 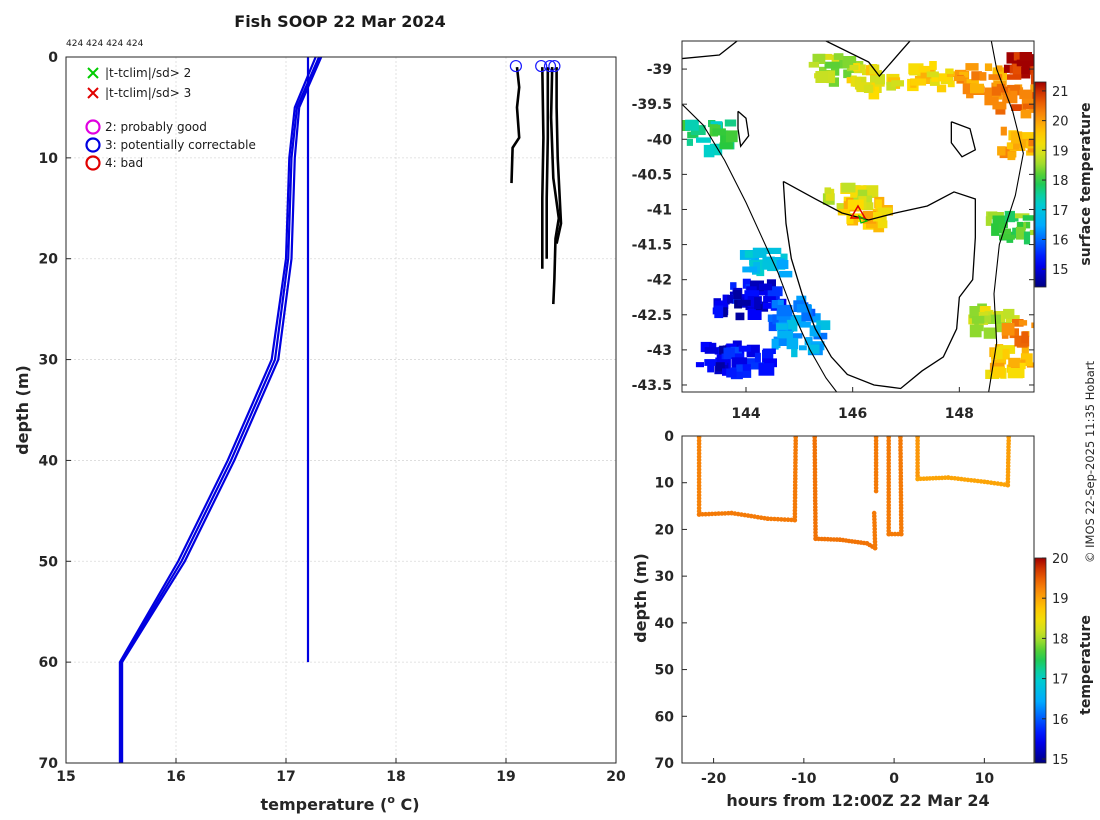 What do you see at coordinates (652, 175) in the screenshot?
I see `map-y-tick-label: -40.5` at bounding box center [652, 175].